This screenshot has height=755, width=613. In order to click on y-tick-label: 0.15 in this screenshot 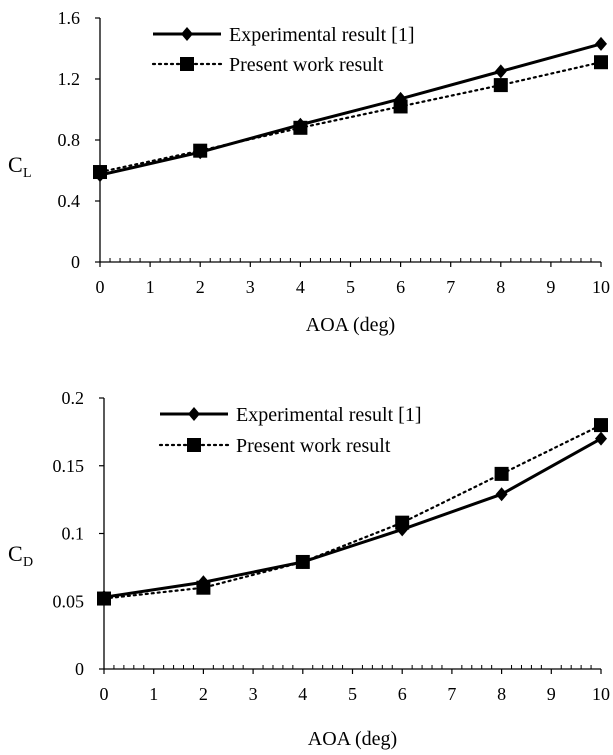, I will do `click(69, 466)`.